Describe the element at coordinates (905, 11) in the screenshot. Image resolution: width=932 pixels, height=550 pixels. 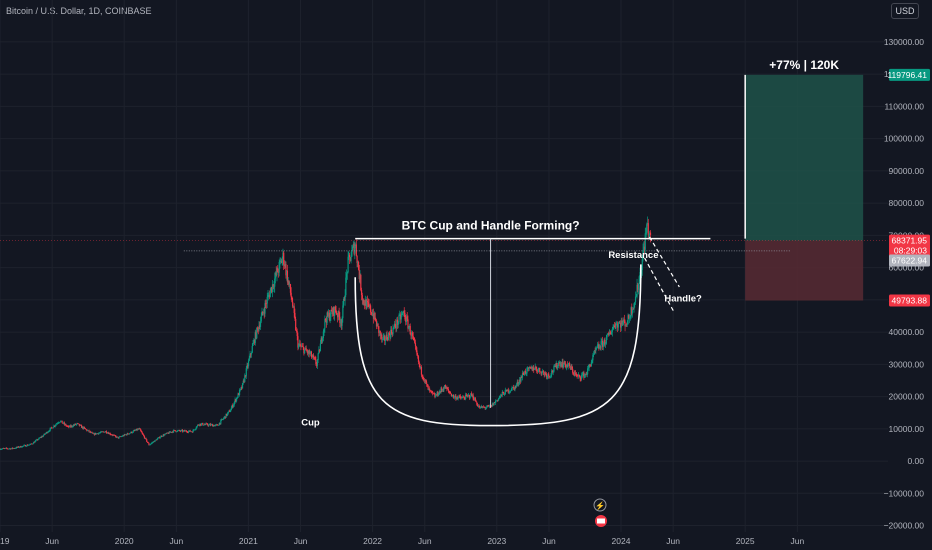
I see `currency-button: USD` at that location.